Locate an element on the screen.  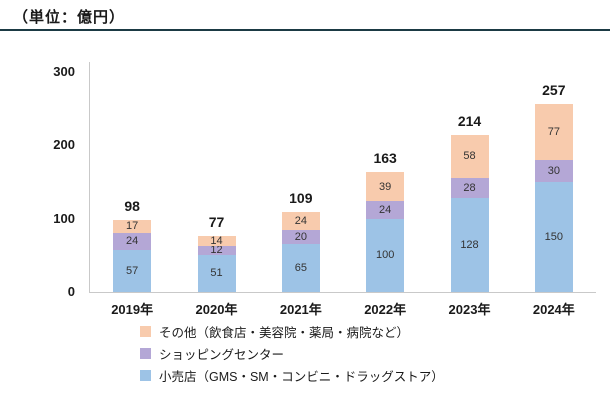
x-axis-category-label: 2024年 is located at coordinates (553, 309).